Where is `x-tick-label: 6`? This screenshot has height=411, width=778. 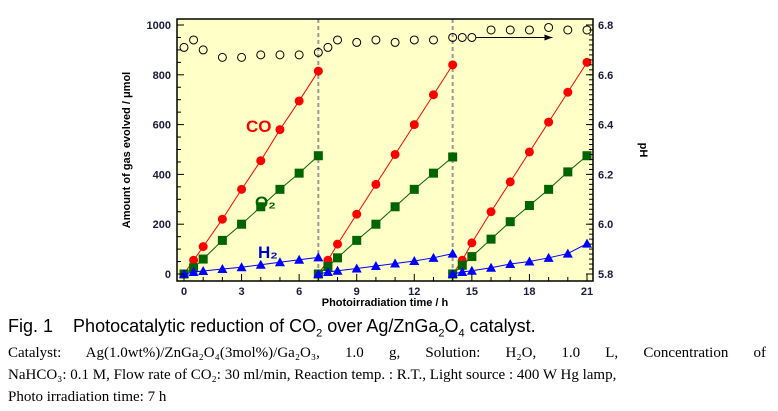
x-tick-label: 6 is located at coordinates (299, 292).